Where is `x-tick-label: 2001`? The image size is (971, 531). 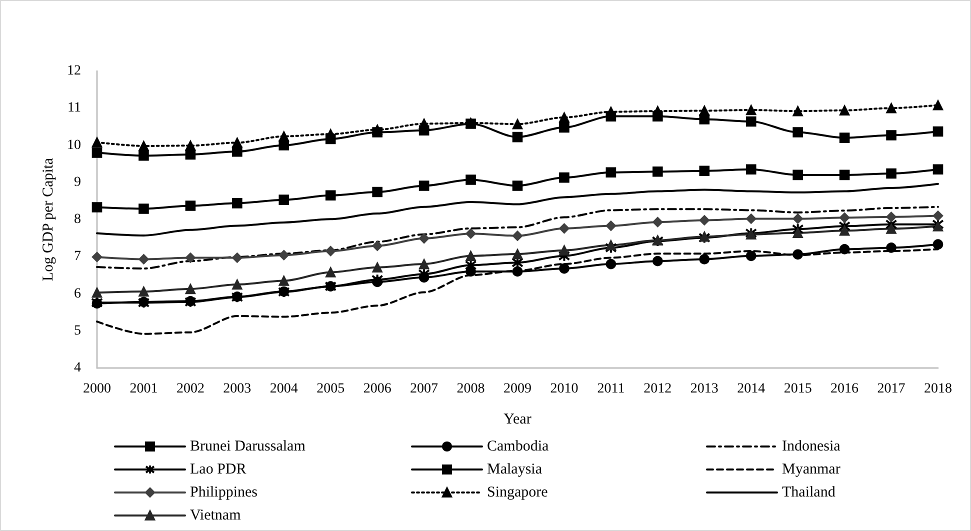 x-tick-label: 2001 is located at coordinates (144, 389).